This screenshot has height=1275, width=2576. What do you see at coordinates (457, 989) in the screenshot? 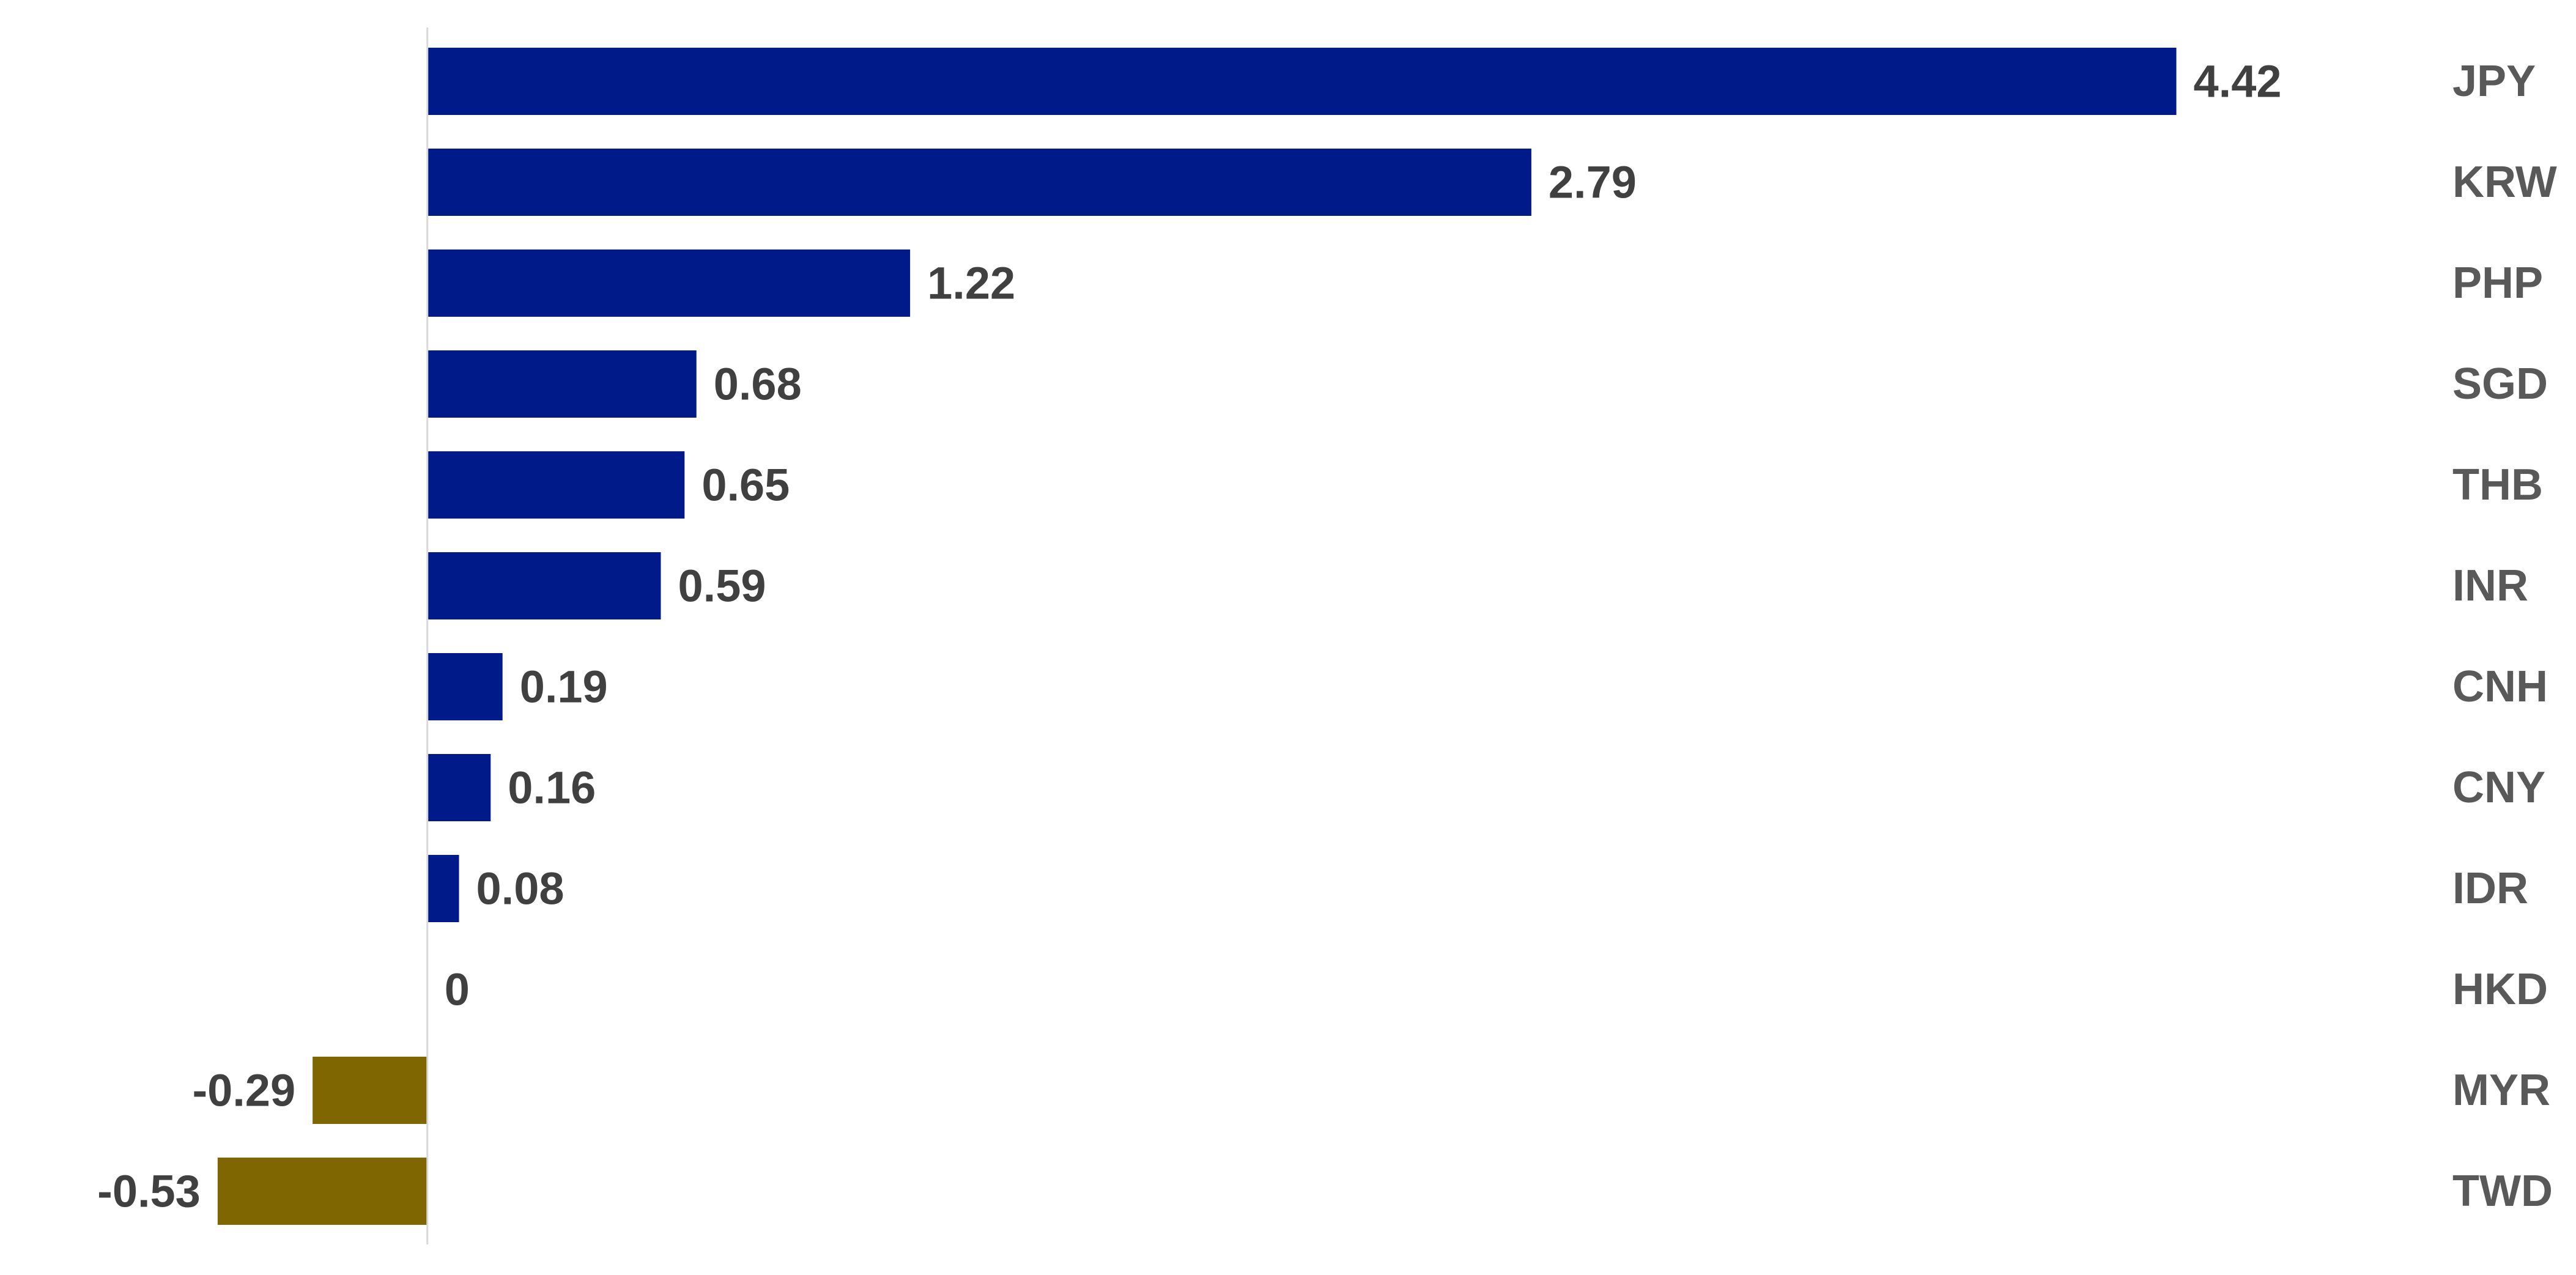
I see `value-label-hkd: 0` at bounding box center [457, 989].